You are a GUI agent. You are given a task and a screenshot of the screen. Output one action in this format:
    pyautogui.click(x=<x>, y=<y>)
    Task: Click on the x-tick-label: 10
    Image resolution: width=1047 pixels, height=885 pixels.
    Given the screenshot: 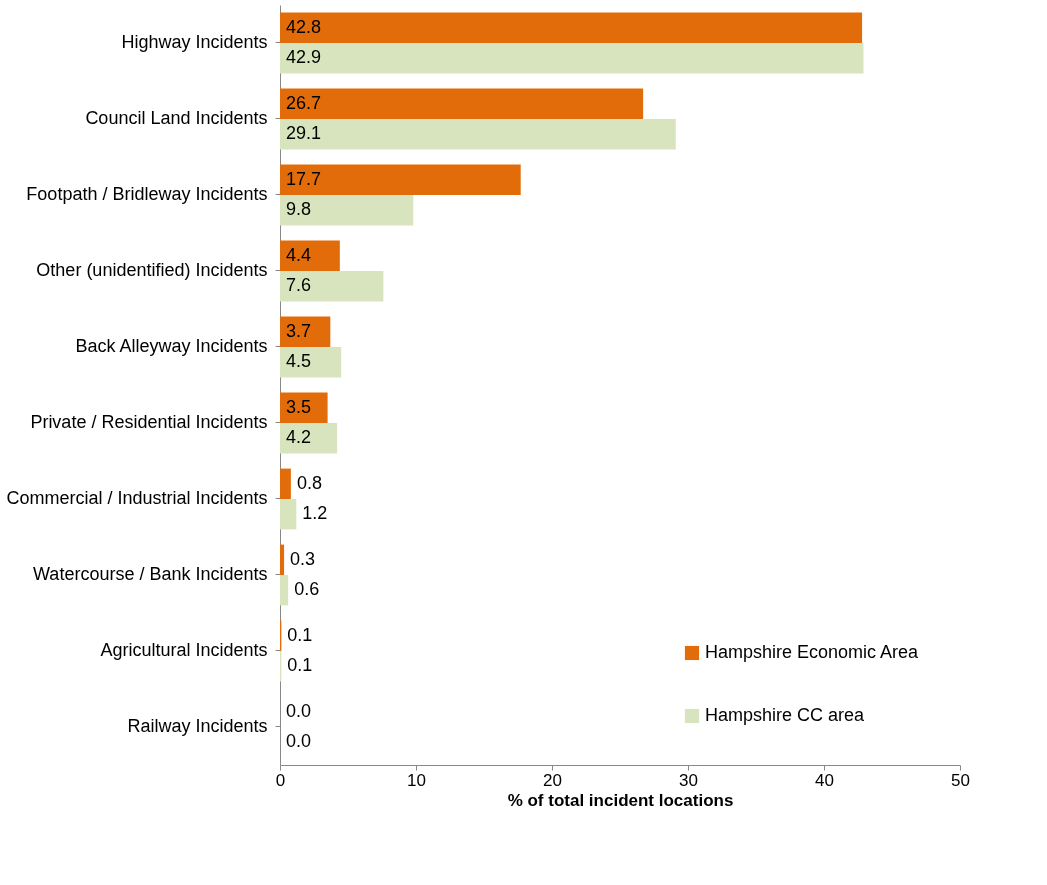 What is the action you would take?
    pyautogui.click(x=416, y=780)
    